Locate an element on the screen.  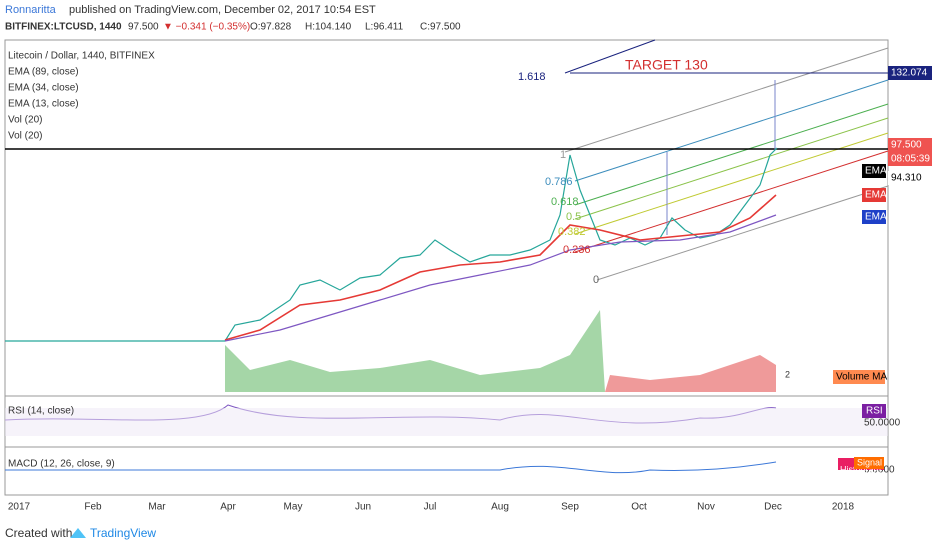
x-tick-label: 2017 is located at coordinates (19, 507).